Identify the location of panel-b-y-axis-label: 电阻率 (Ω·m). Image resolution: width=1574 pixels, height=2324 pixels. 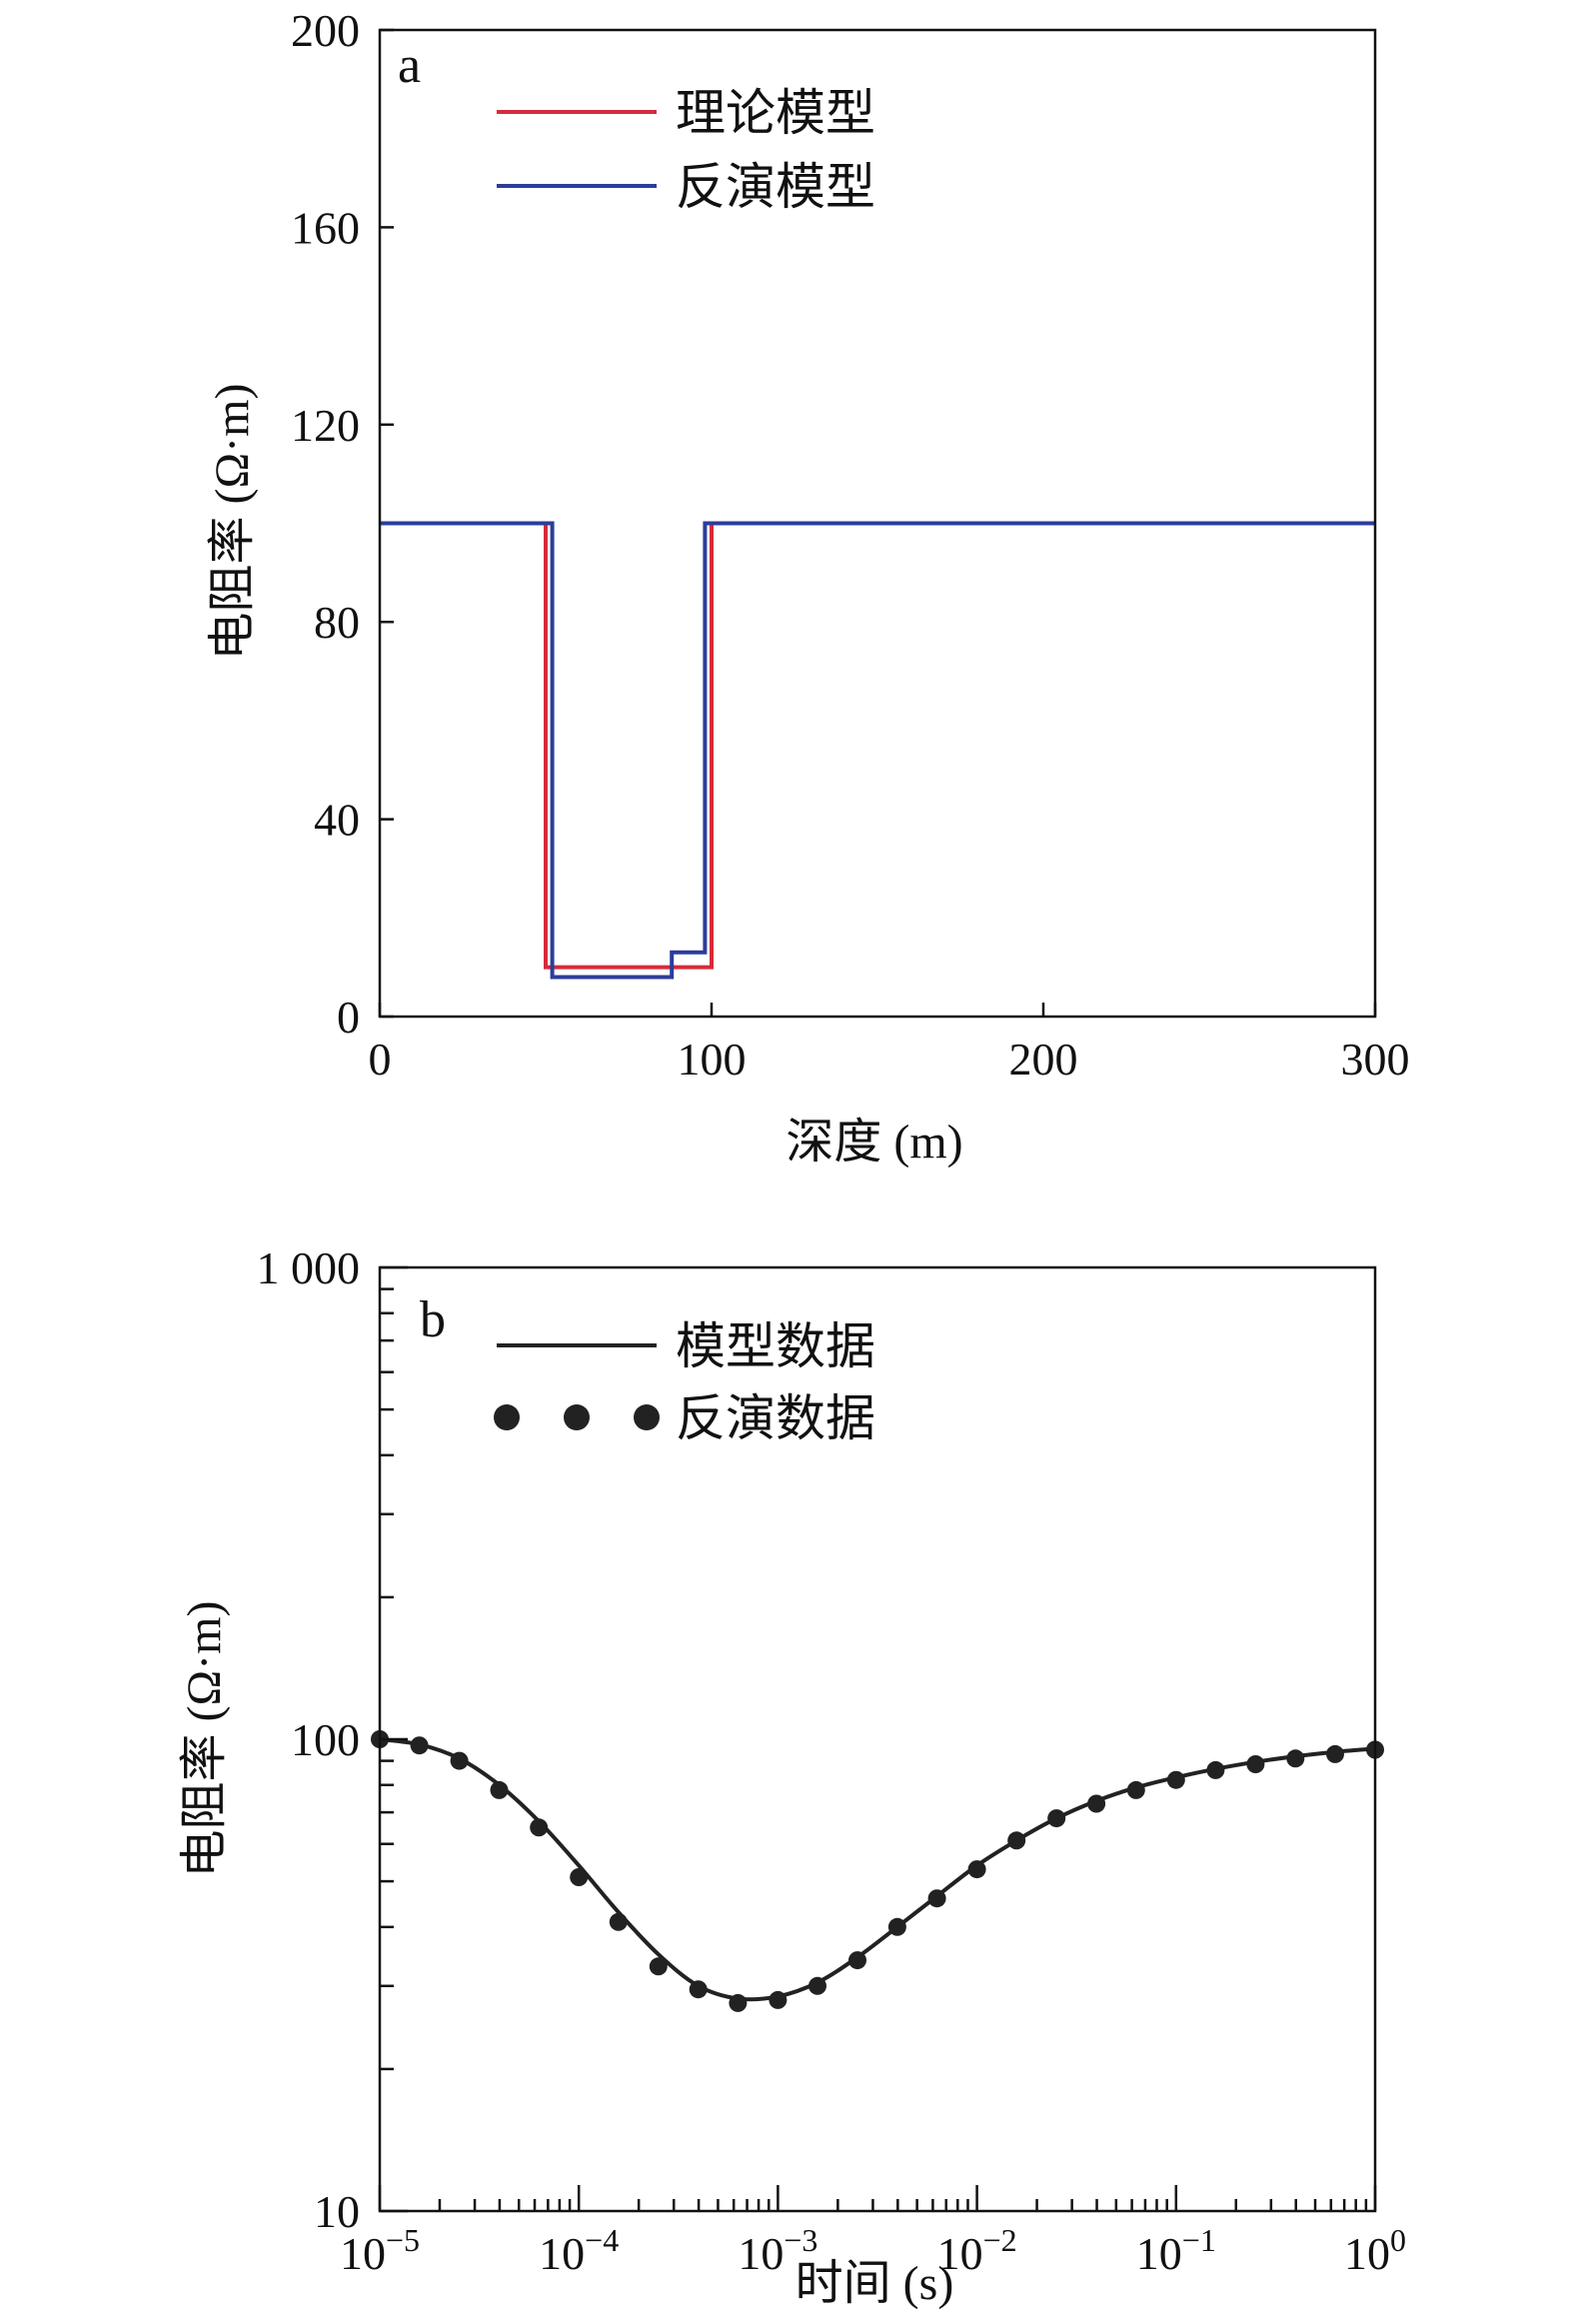
(204, 1739).